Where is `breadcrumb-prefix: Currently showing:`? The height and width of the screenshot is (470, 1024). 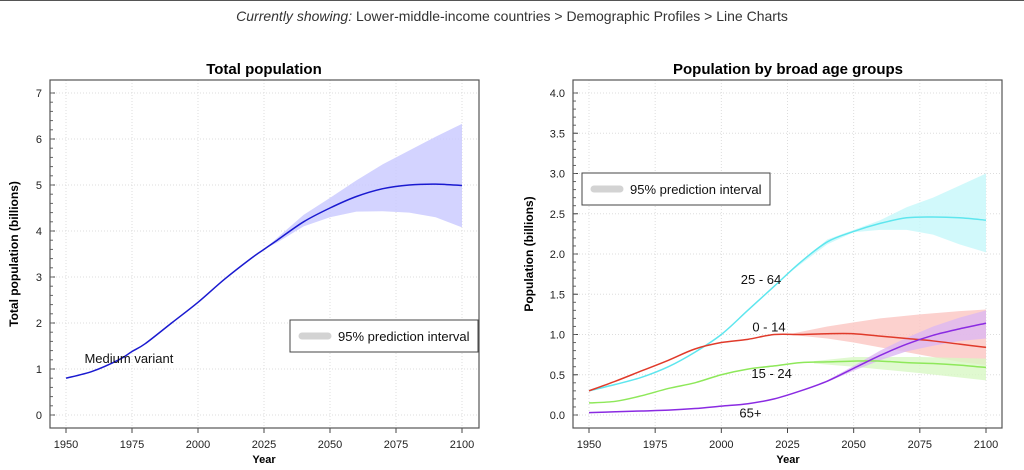
breadcrumb-prefix: Currently showing: is located at coordinates (294, 16).